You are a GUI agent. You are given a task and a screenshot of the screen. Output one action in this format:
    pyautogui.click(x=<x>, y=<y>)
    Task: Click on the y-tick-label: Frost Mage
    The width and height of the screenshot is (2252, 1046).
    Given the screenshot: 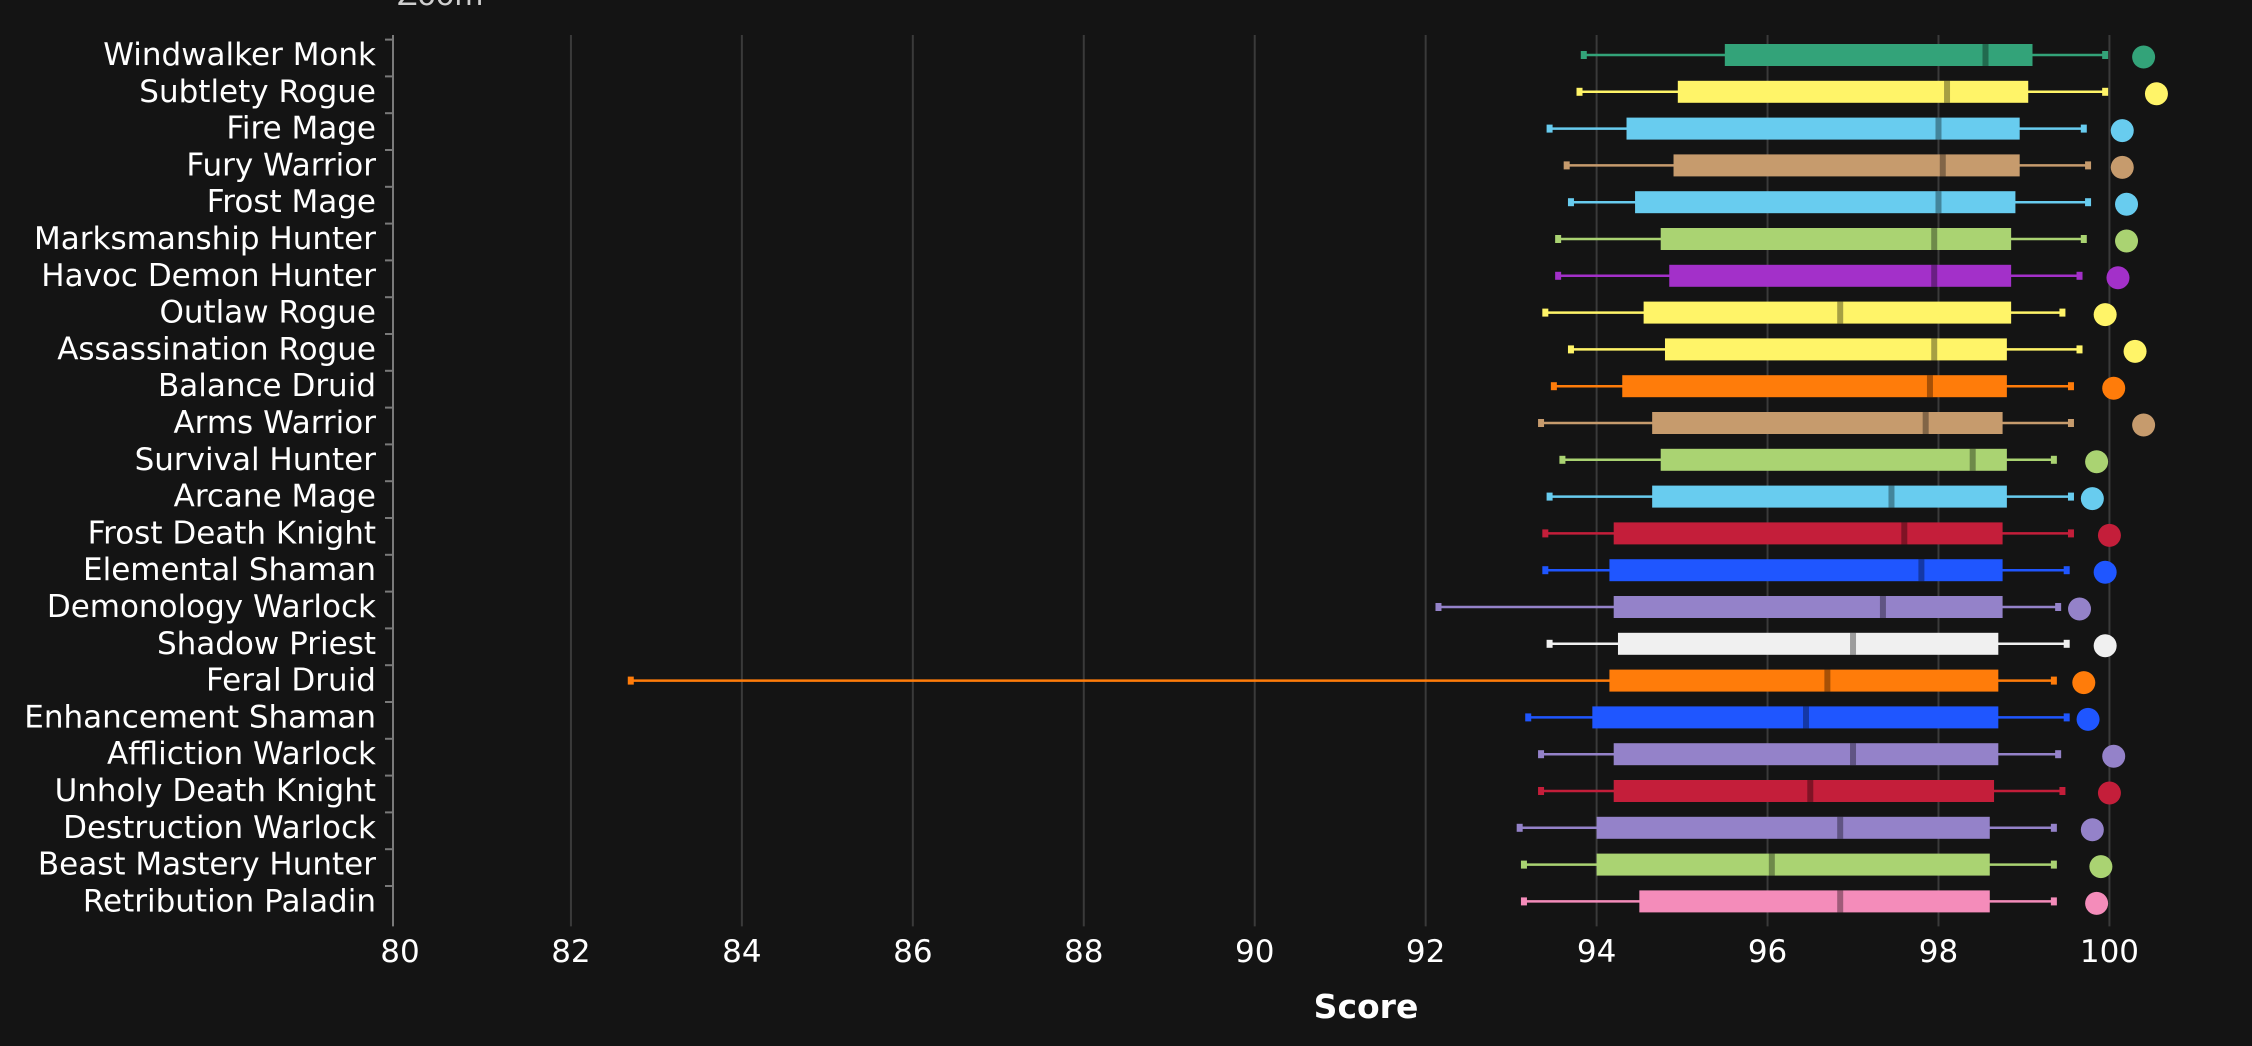 What is the action you would take?
    pyautogui.click(x=291, y=202)
    